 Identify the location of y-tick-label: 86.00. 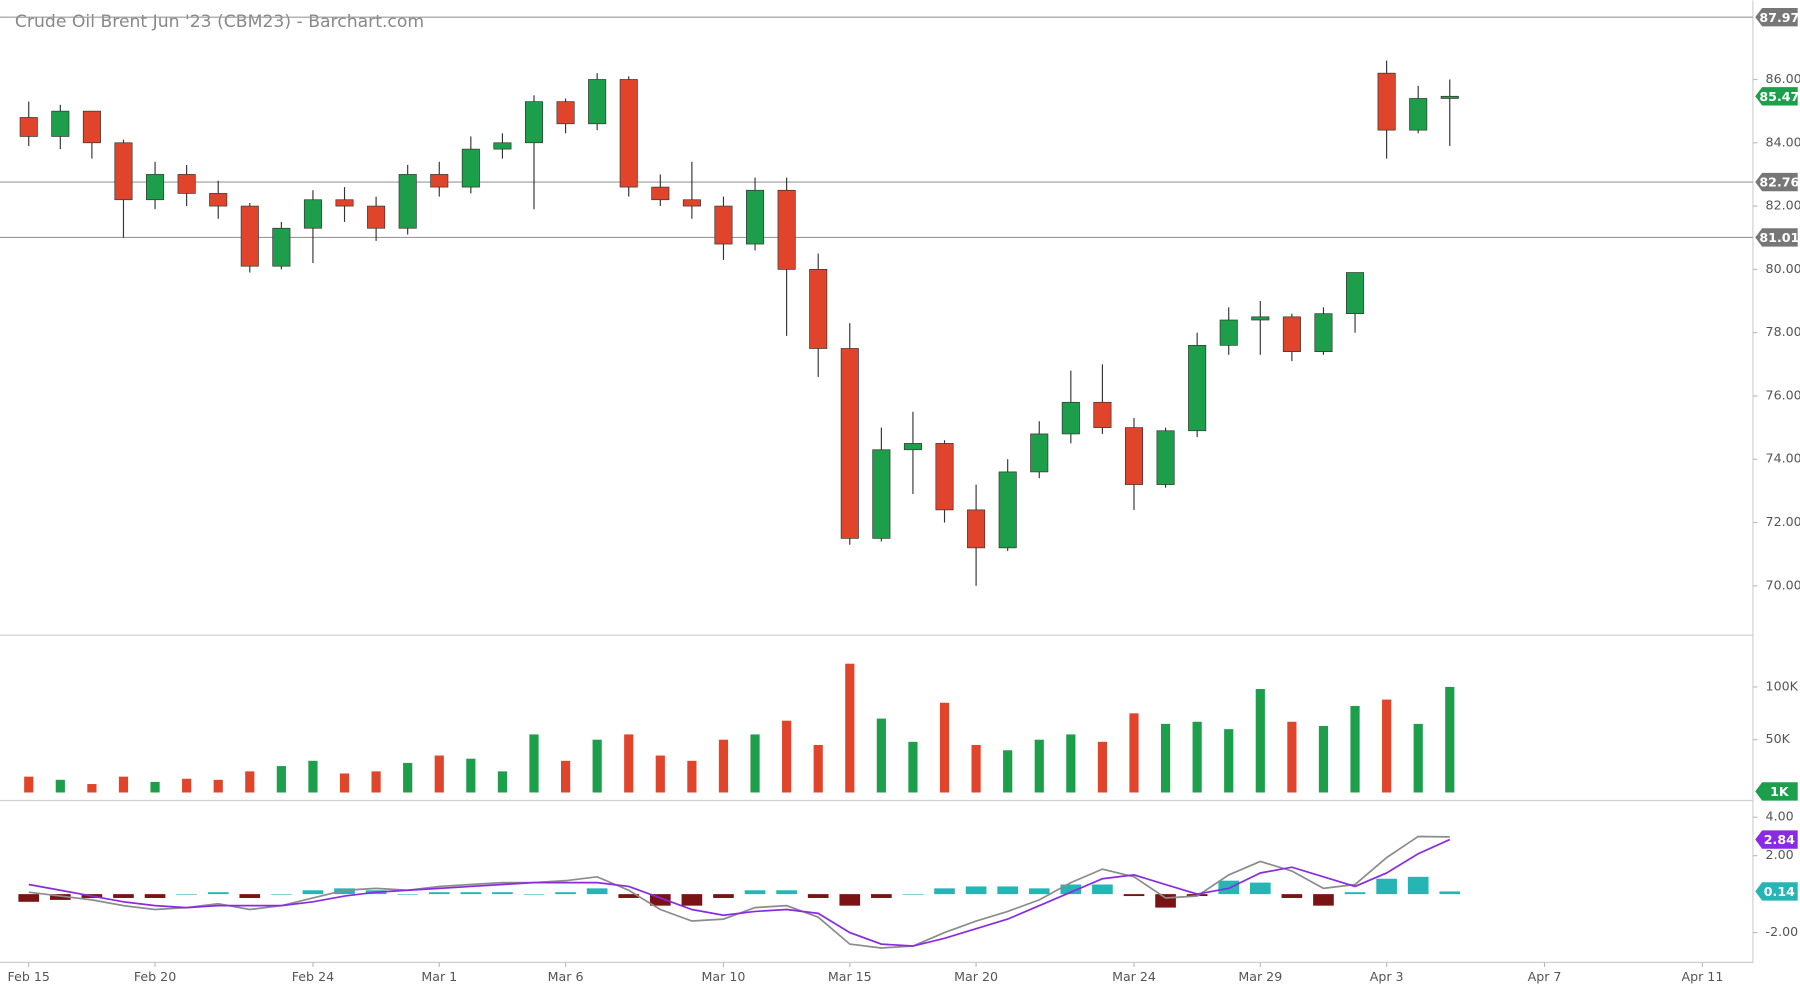
(1783, 78).